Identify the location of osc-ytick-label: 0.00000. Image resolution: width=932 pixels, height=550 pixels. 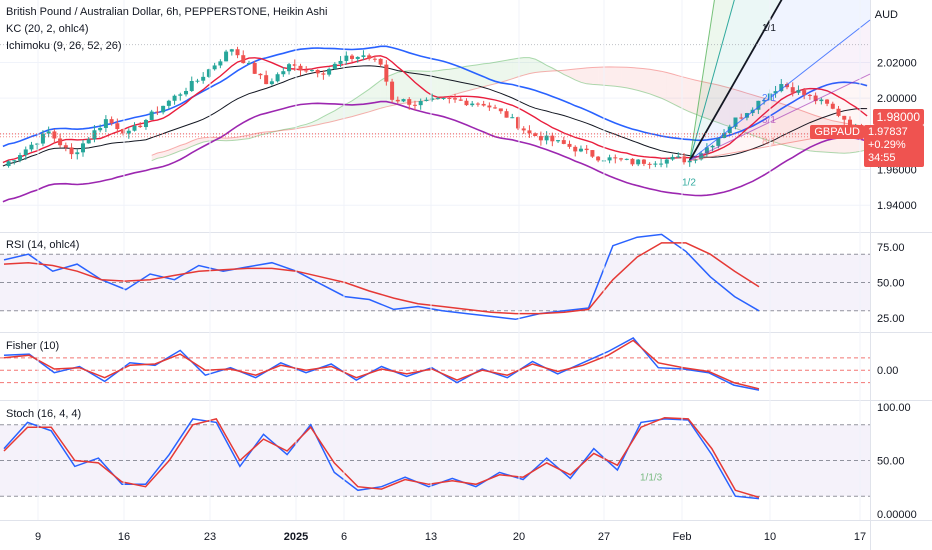
(897, 515).